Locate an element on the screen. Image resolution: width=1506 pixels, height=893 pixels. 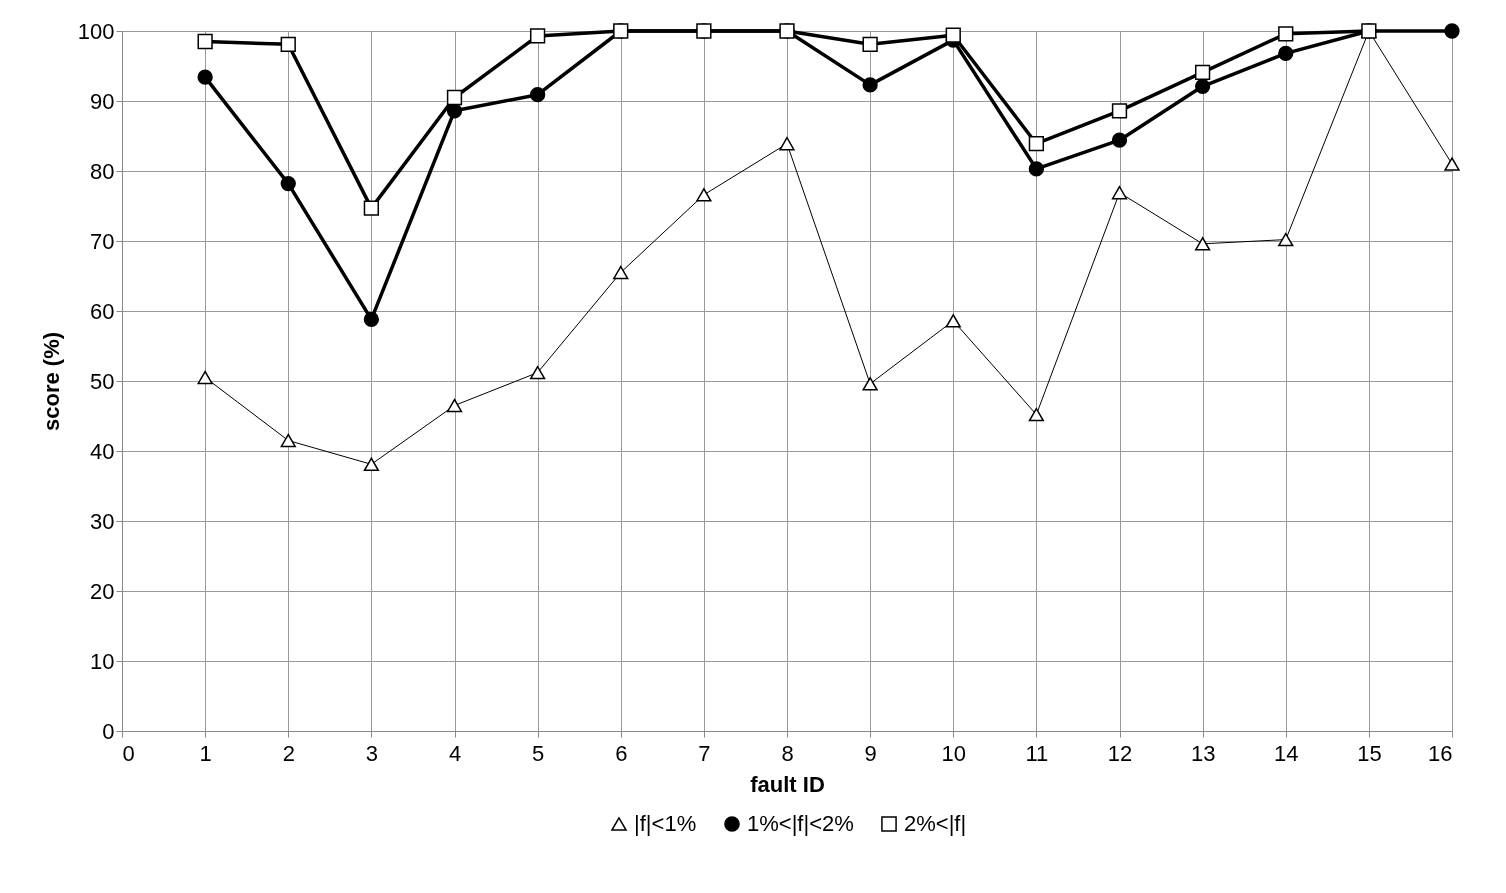
y-tick-label: 90 is located at coordinates (102, 101).